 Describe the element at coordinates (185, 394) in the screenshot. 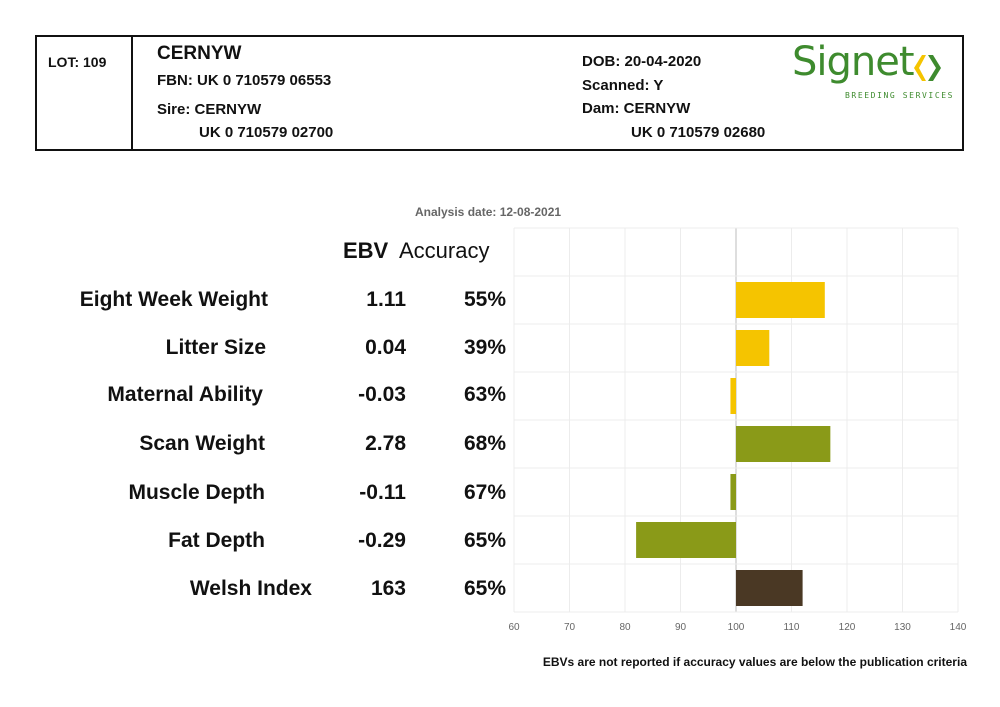

I see `trait-name: Maternal Ability` at that location.